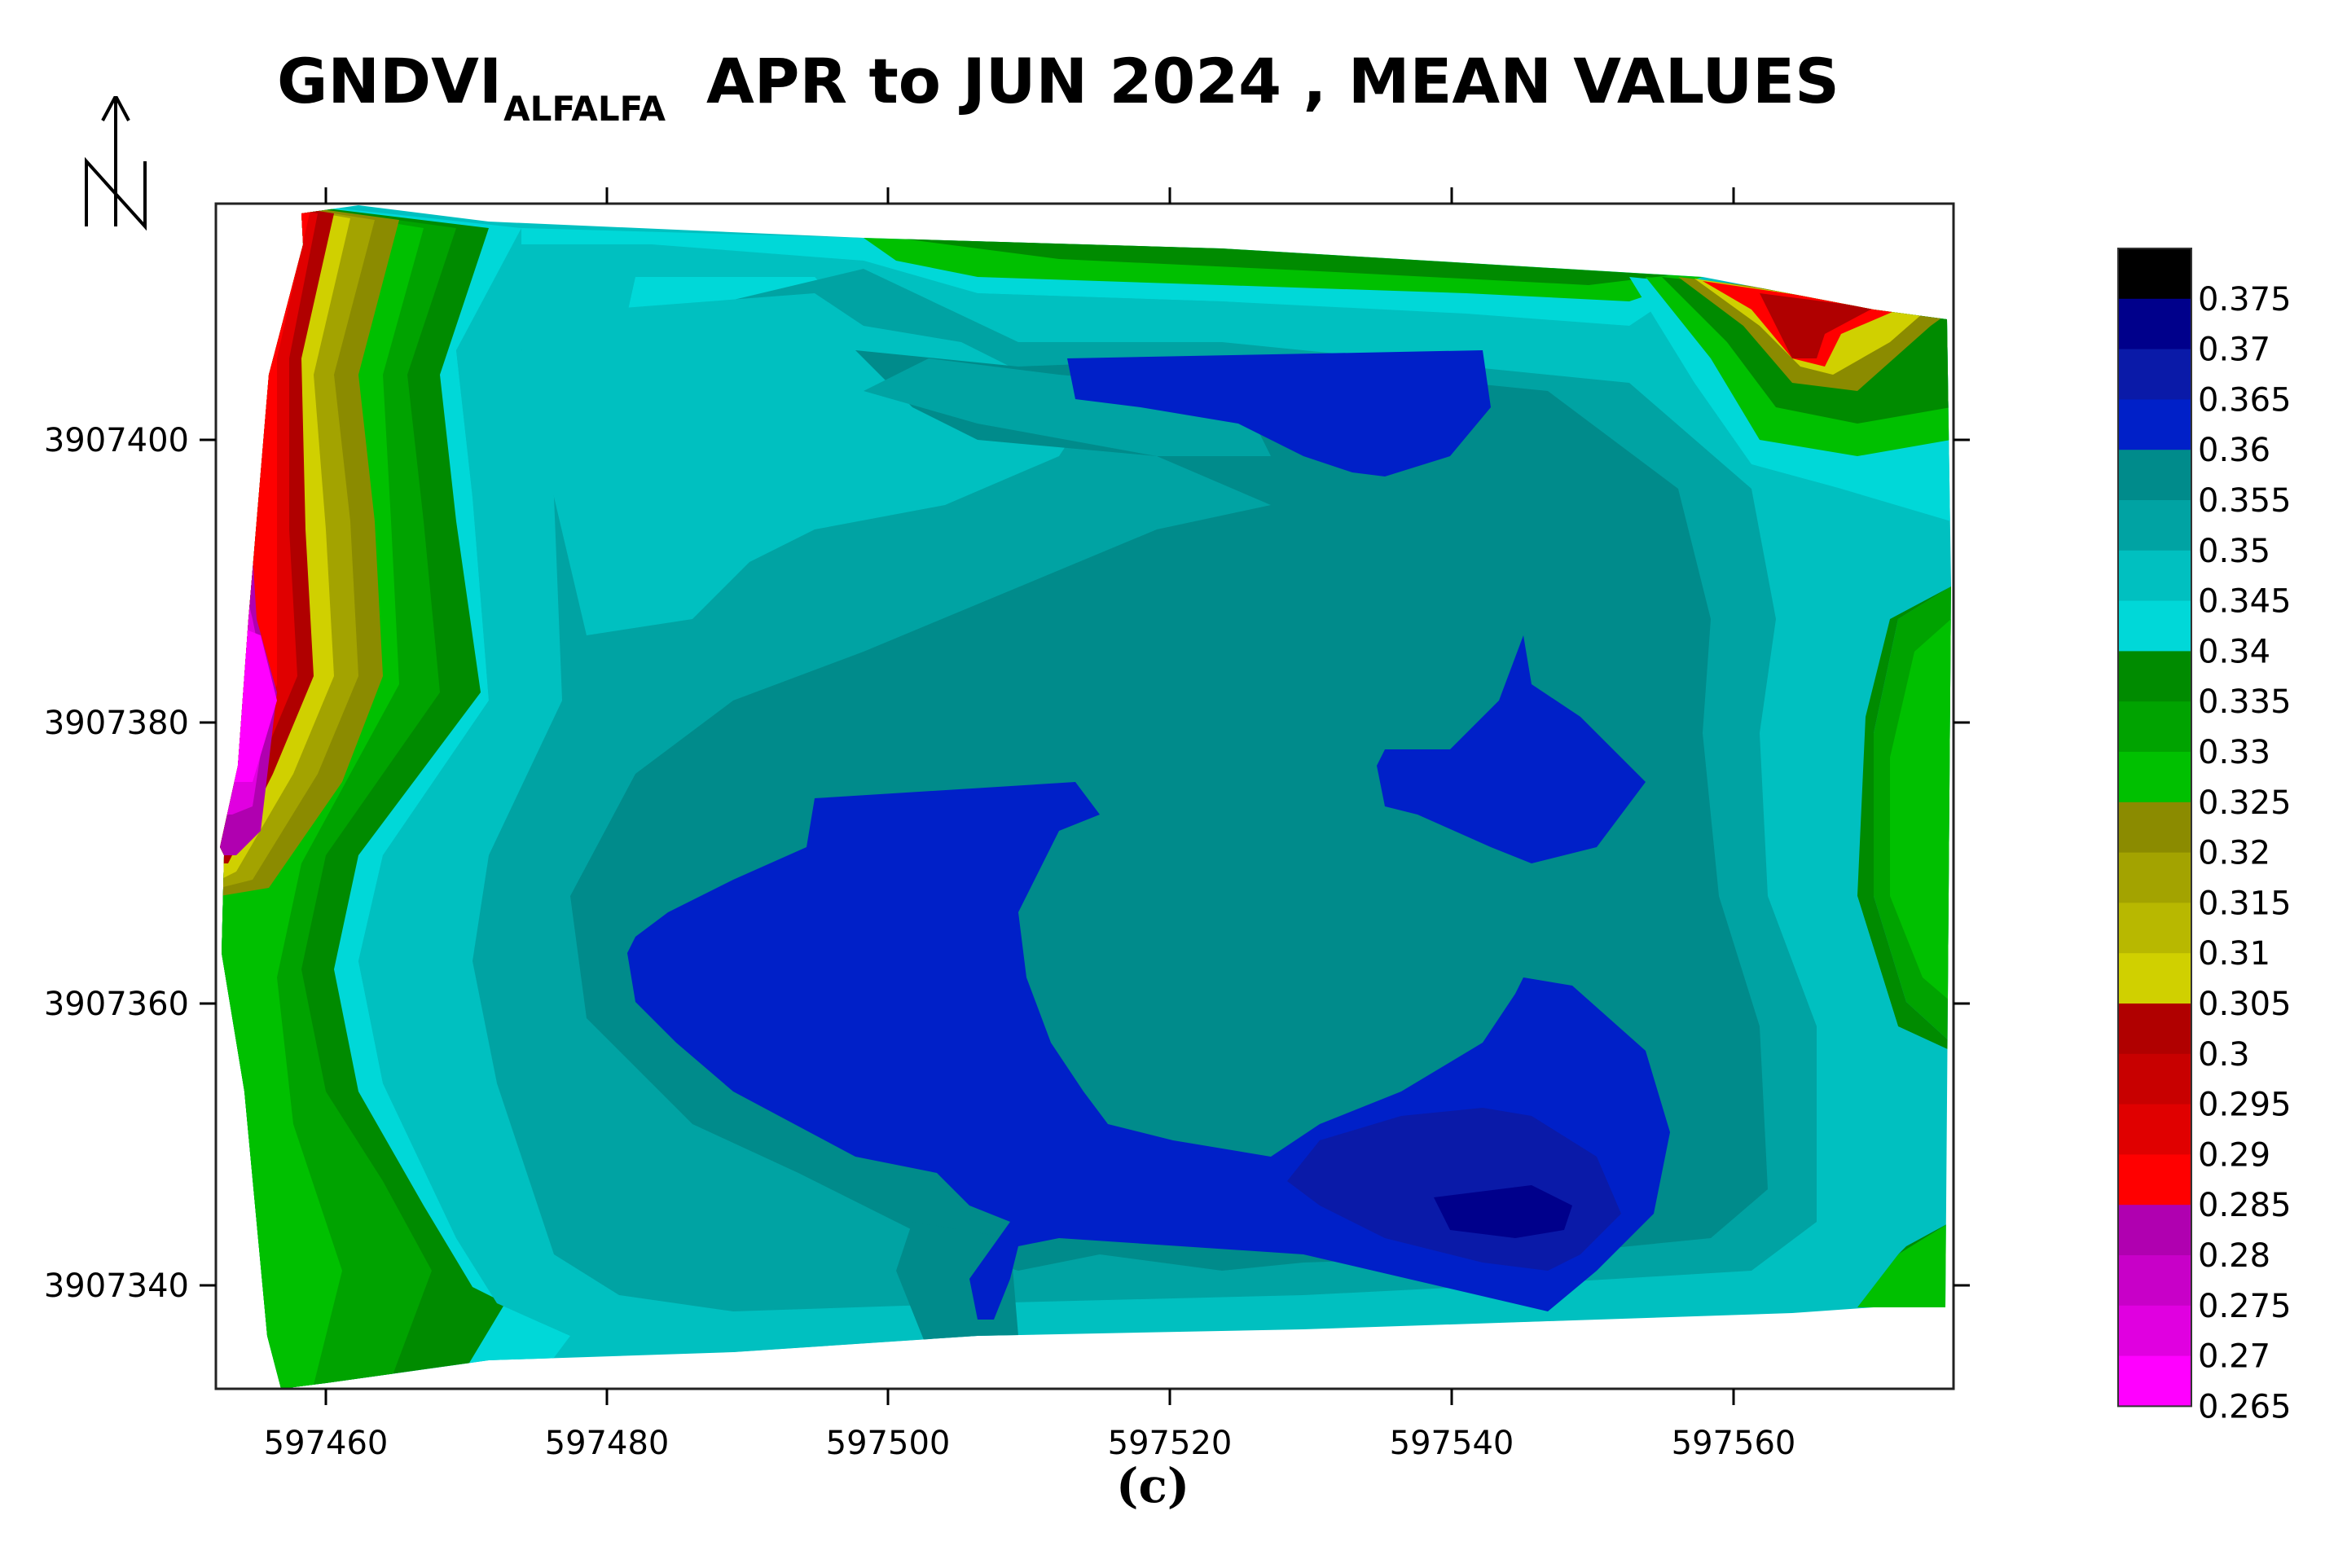 This screenshot has width=2325, height=1568. What do you see at coordinates (2245, 1406) in the screenshot?
I see `legend-label: 0.265` at bounding box center [2245, 1406].